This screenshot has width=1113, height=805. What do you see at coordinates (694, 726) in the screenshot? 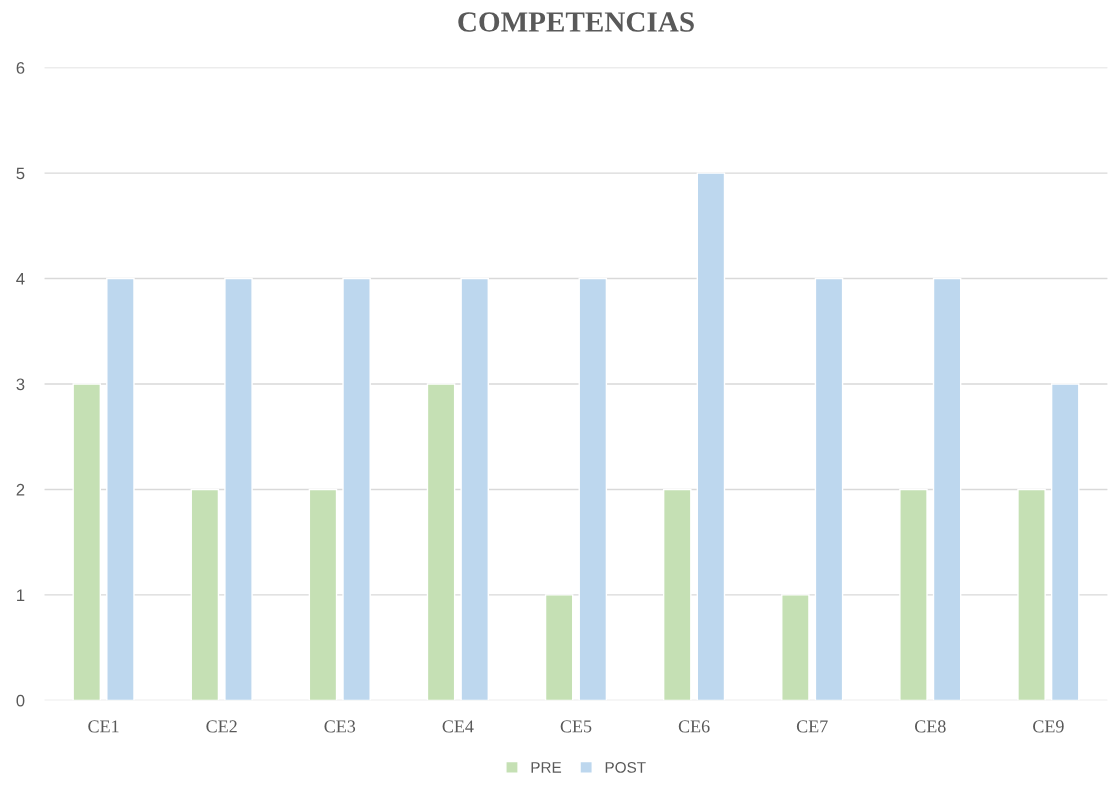
I see `x-tick-label: CE6` at bounding box center [694, 726].